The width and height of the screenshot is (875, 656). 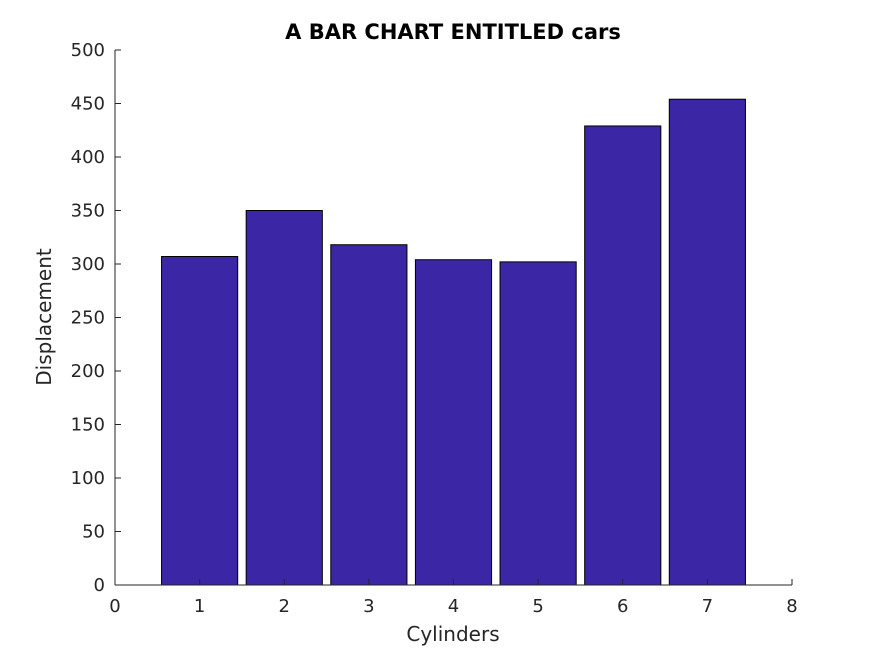 I want to click on x-tick-label: 7, so click(x=707, y=606).